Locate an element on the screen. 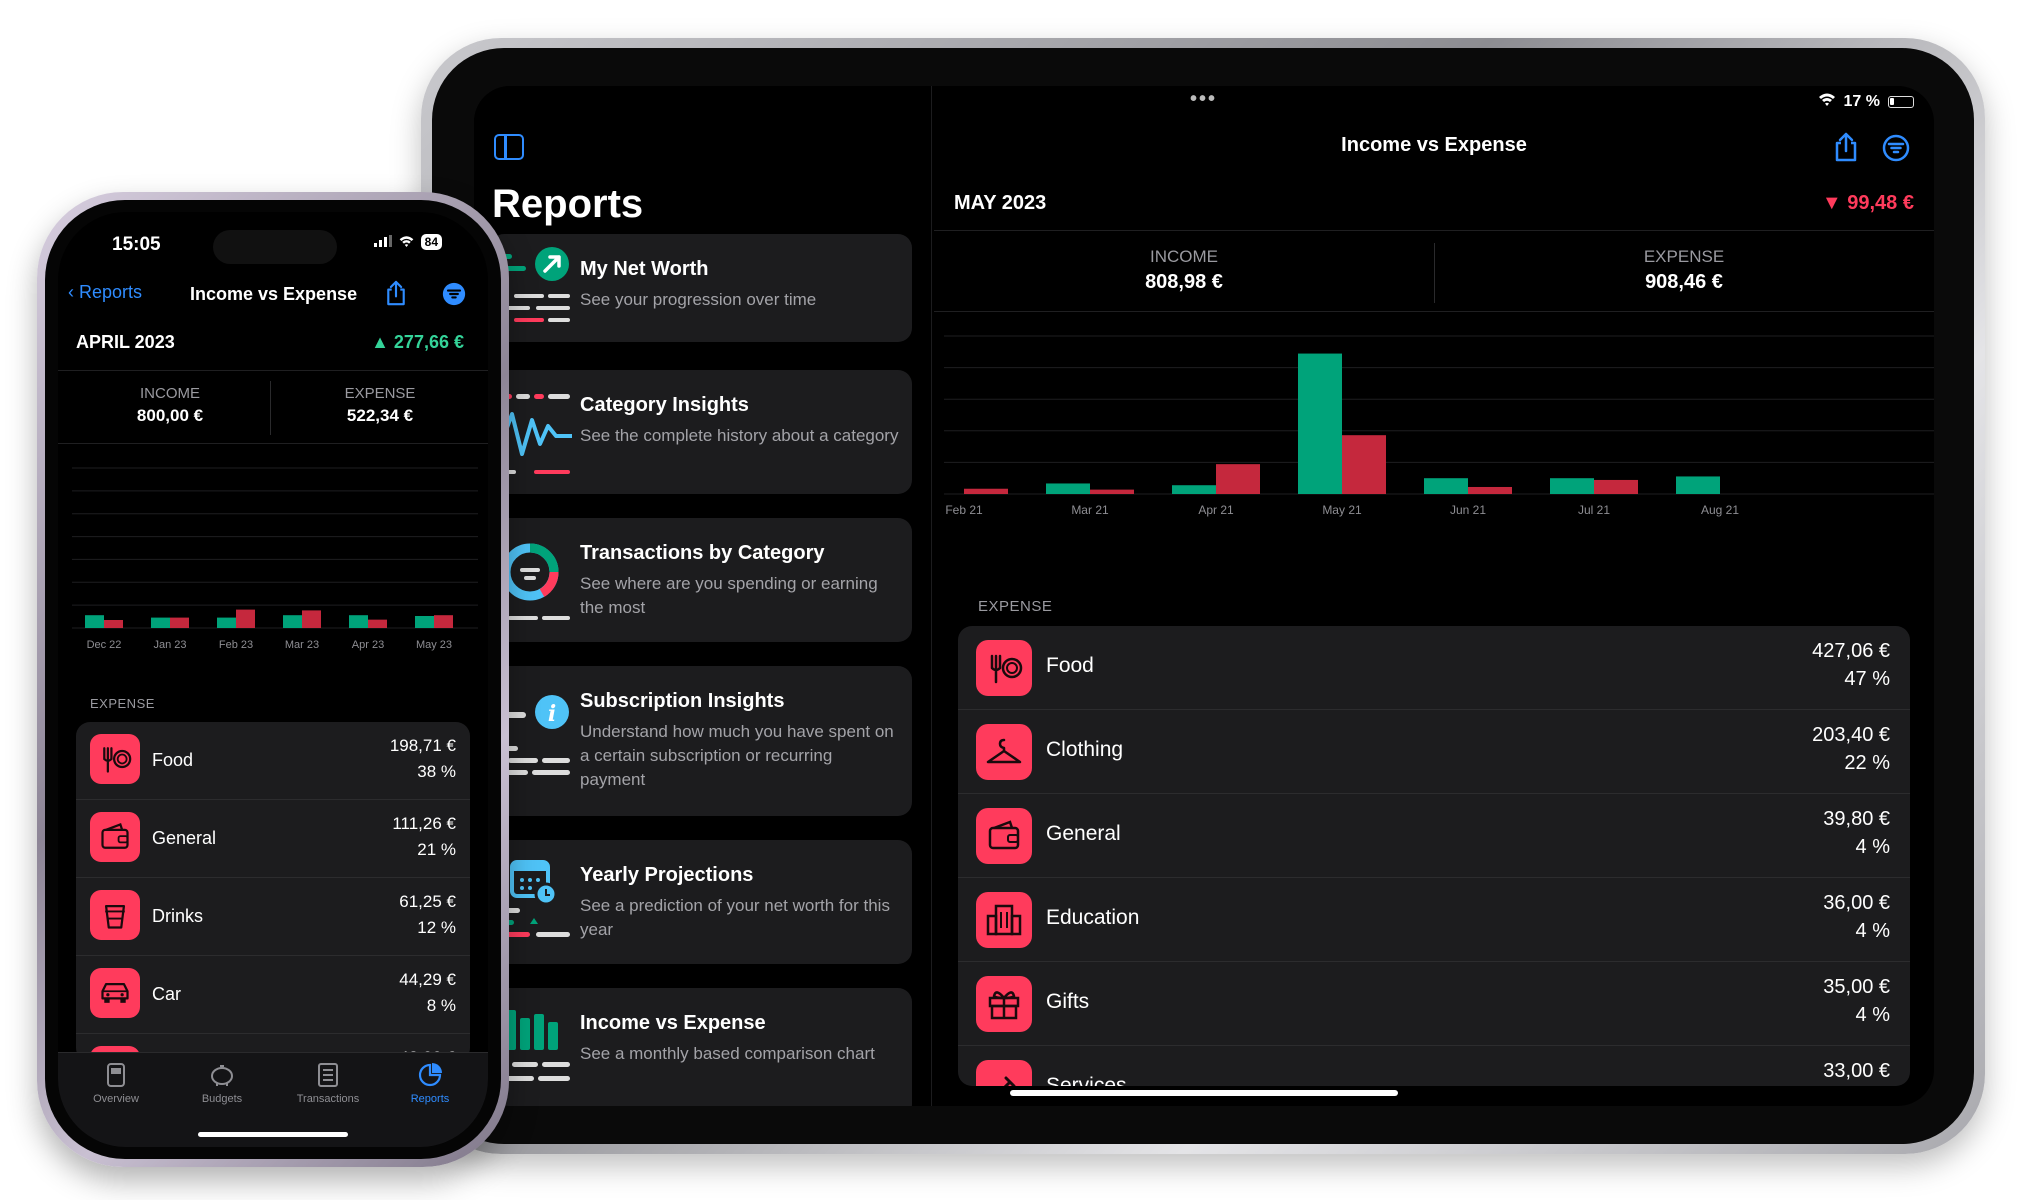 The image size is (2024, 1200). tab-label: Overview is located at coordinates (116, 1099).